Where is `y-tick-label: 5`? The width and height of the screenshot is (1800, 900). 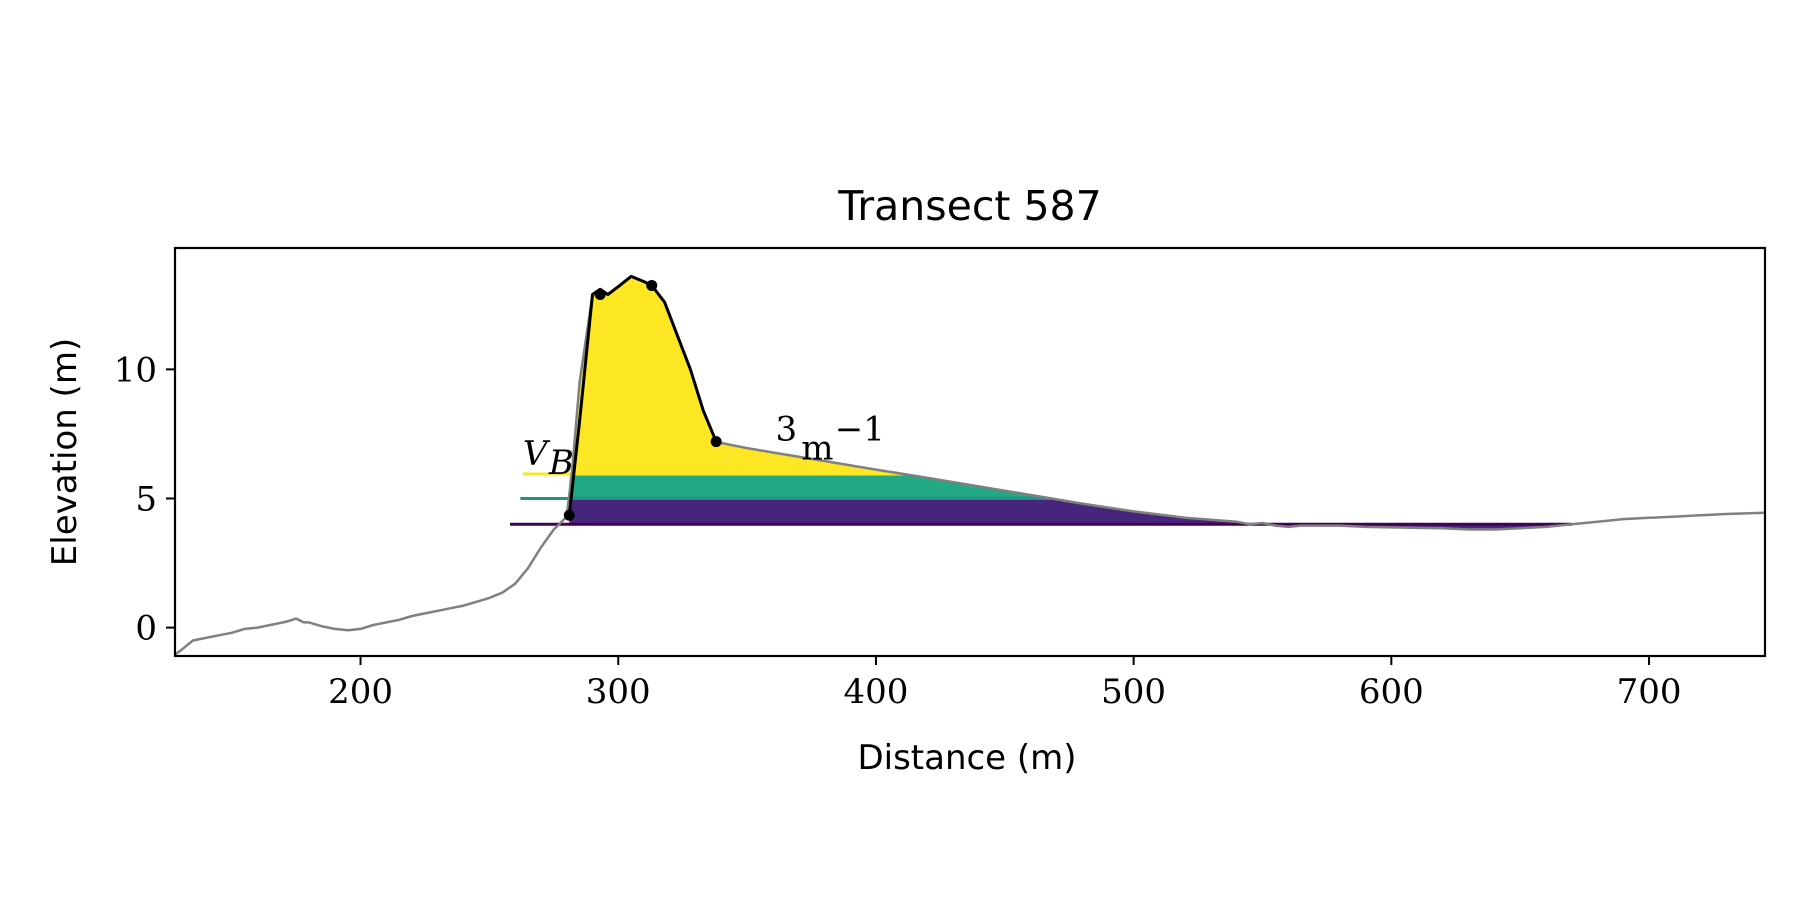 y-tick-label: 5 is located at coordinates (146, 499).